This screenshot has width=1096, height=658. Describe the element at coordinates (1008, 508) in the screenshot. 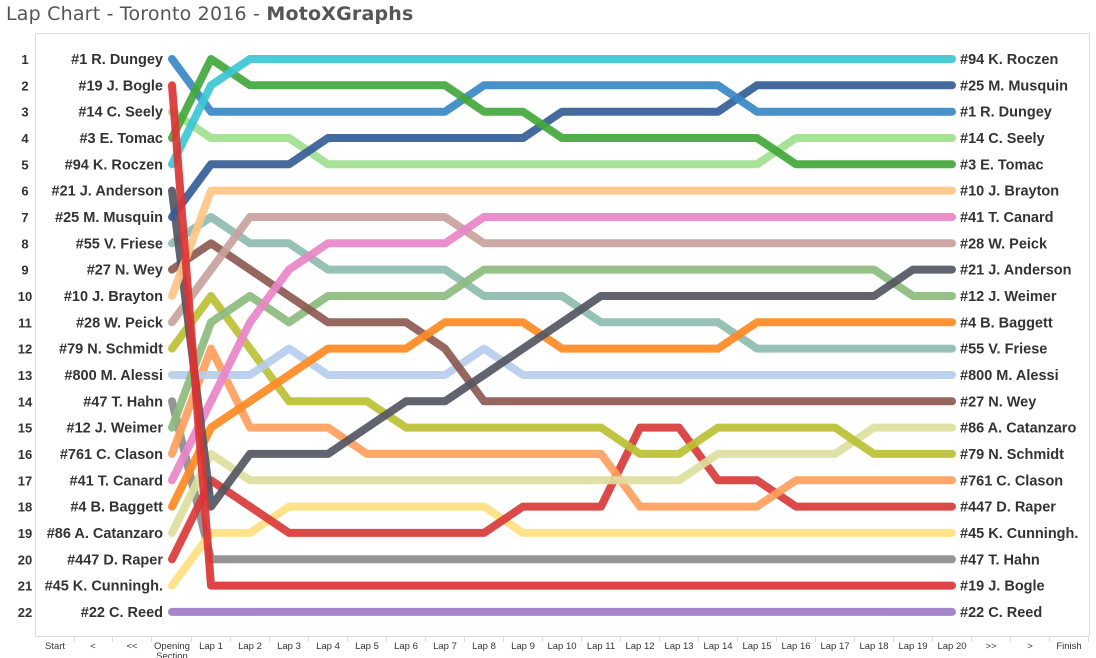

I see `end-label: #447 D. Raper` at that location.